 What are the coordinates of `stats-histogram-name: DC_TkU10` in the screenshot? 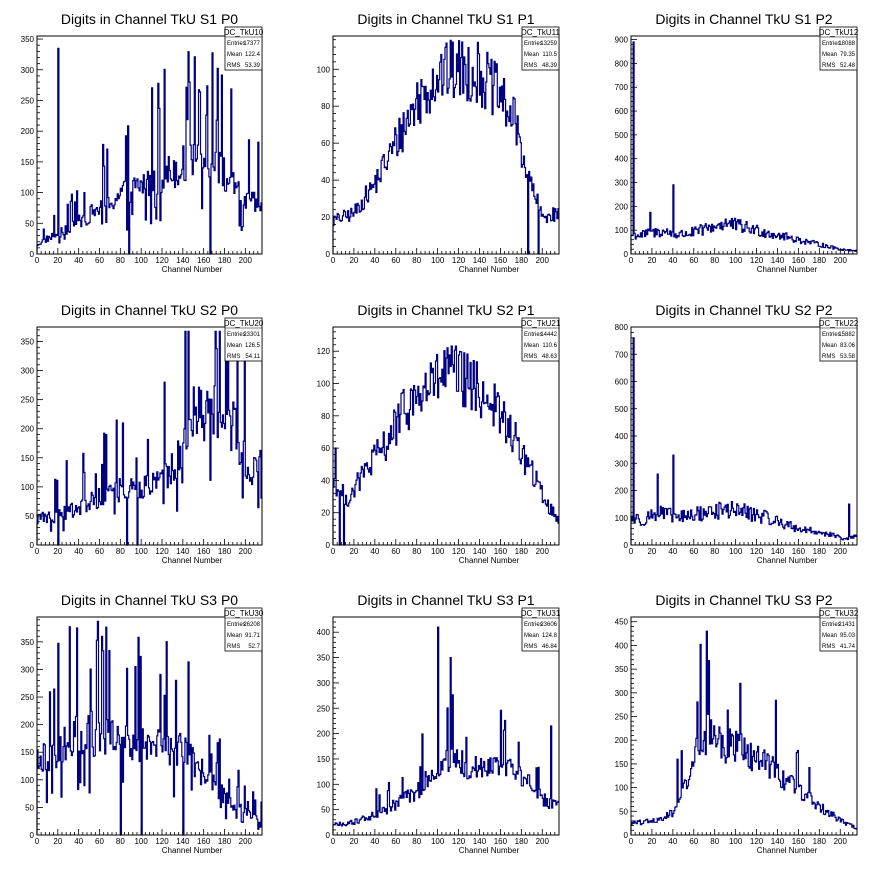 It's located at (244, 32).